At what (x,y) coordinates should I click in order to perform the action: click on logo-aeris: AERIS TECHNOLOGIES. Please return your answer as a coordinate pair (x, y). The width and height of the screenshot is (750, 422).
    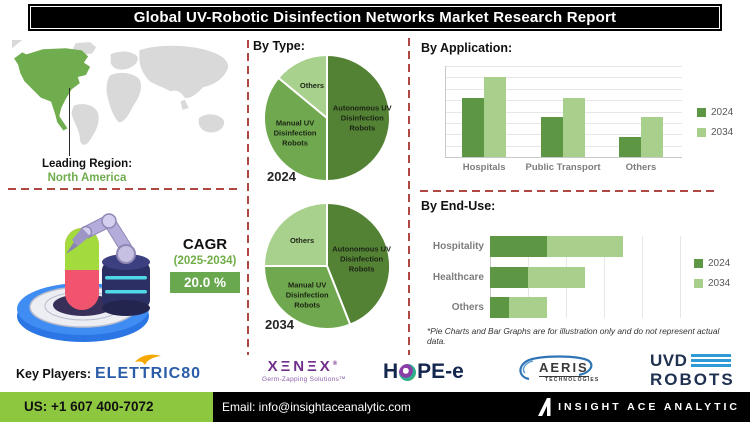
    Looking at the image, I should click on (567, 371).